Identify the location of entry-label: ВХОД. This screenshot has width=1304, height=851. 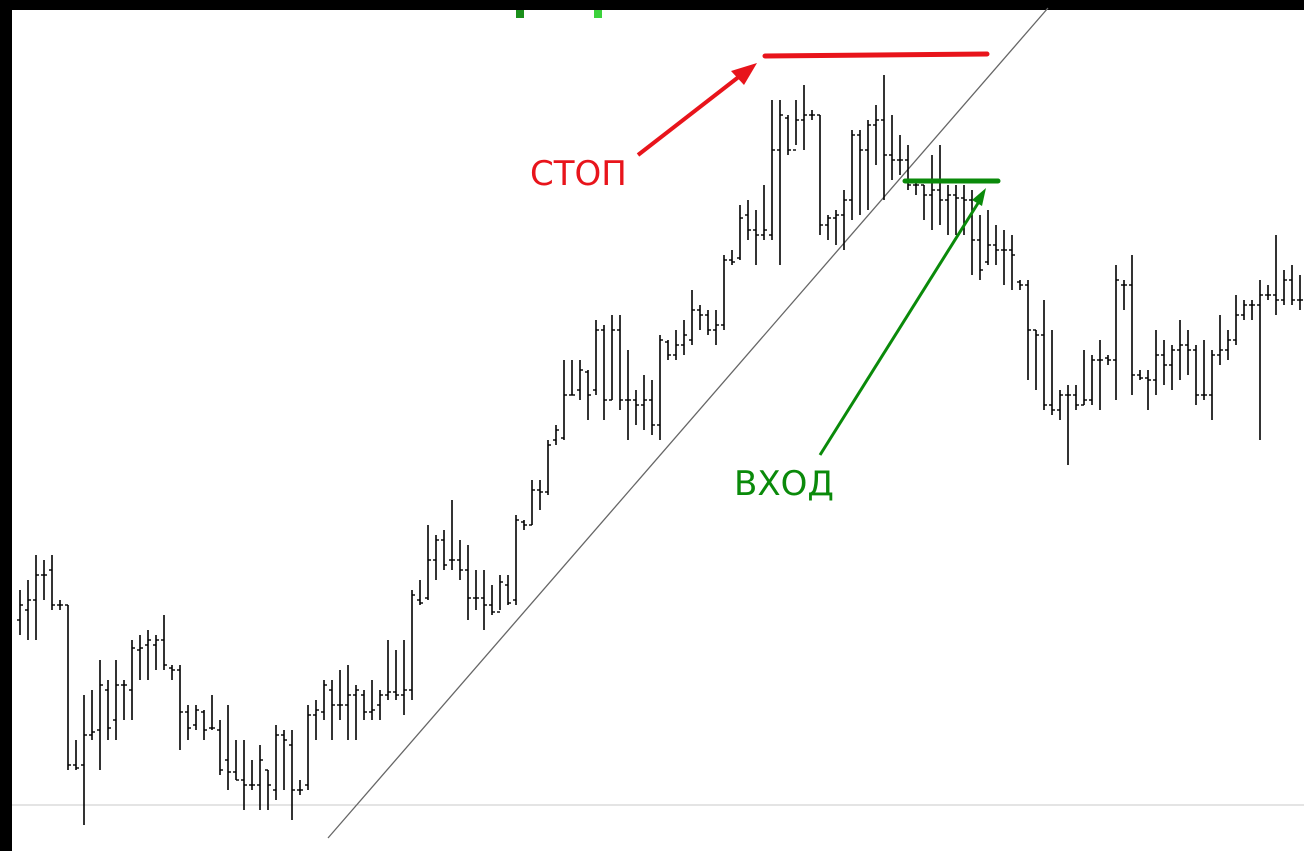
(784, 484).